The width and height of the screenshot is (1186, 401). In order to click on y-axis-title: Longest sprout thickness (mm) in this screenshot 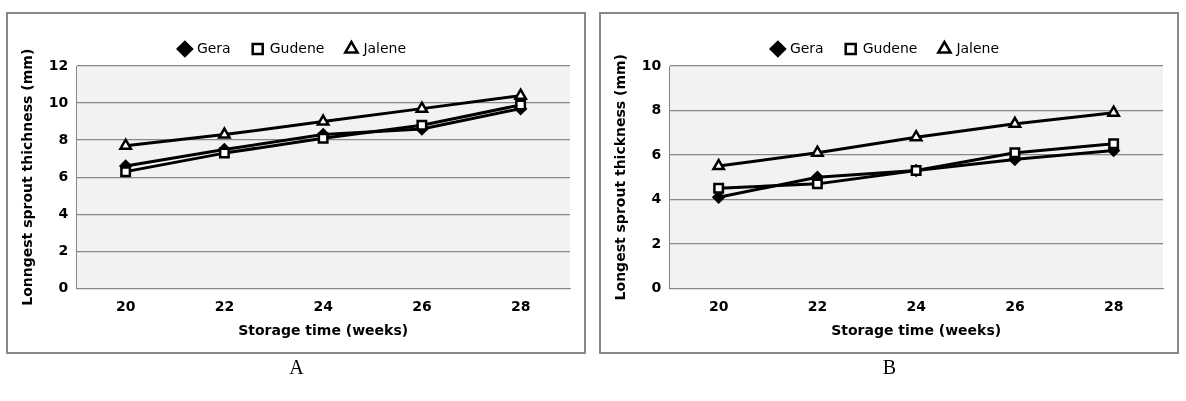, I will do `click(620, 177)`.